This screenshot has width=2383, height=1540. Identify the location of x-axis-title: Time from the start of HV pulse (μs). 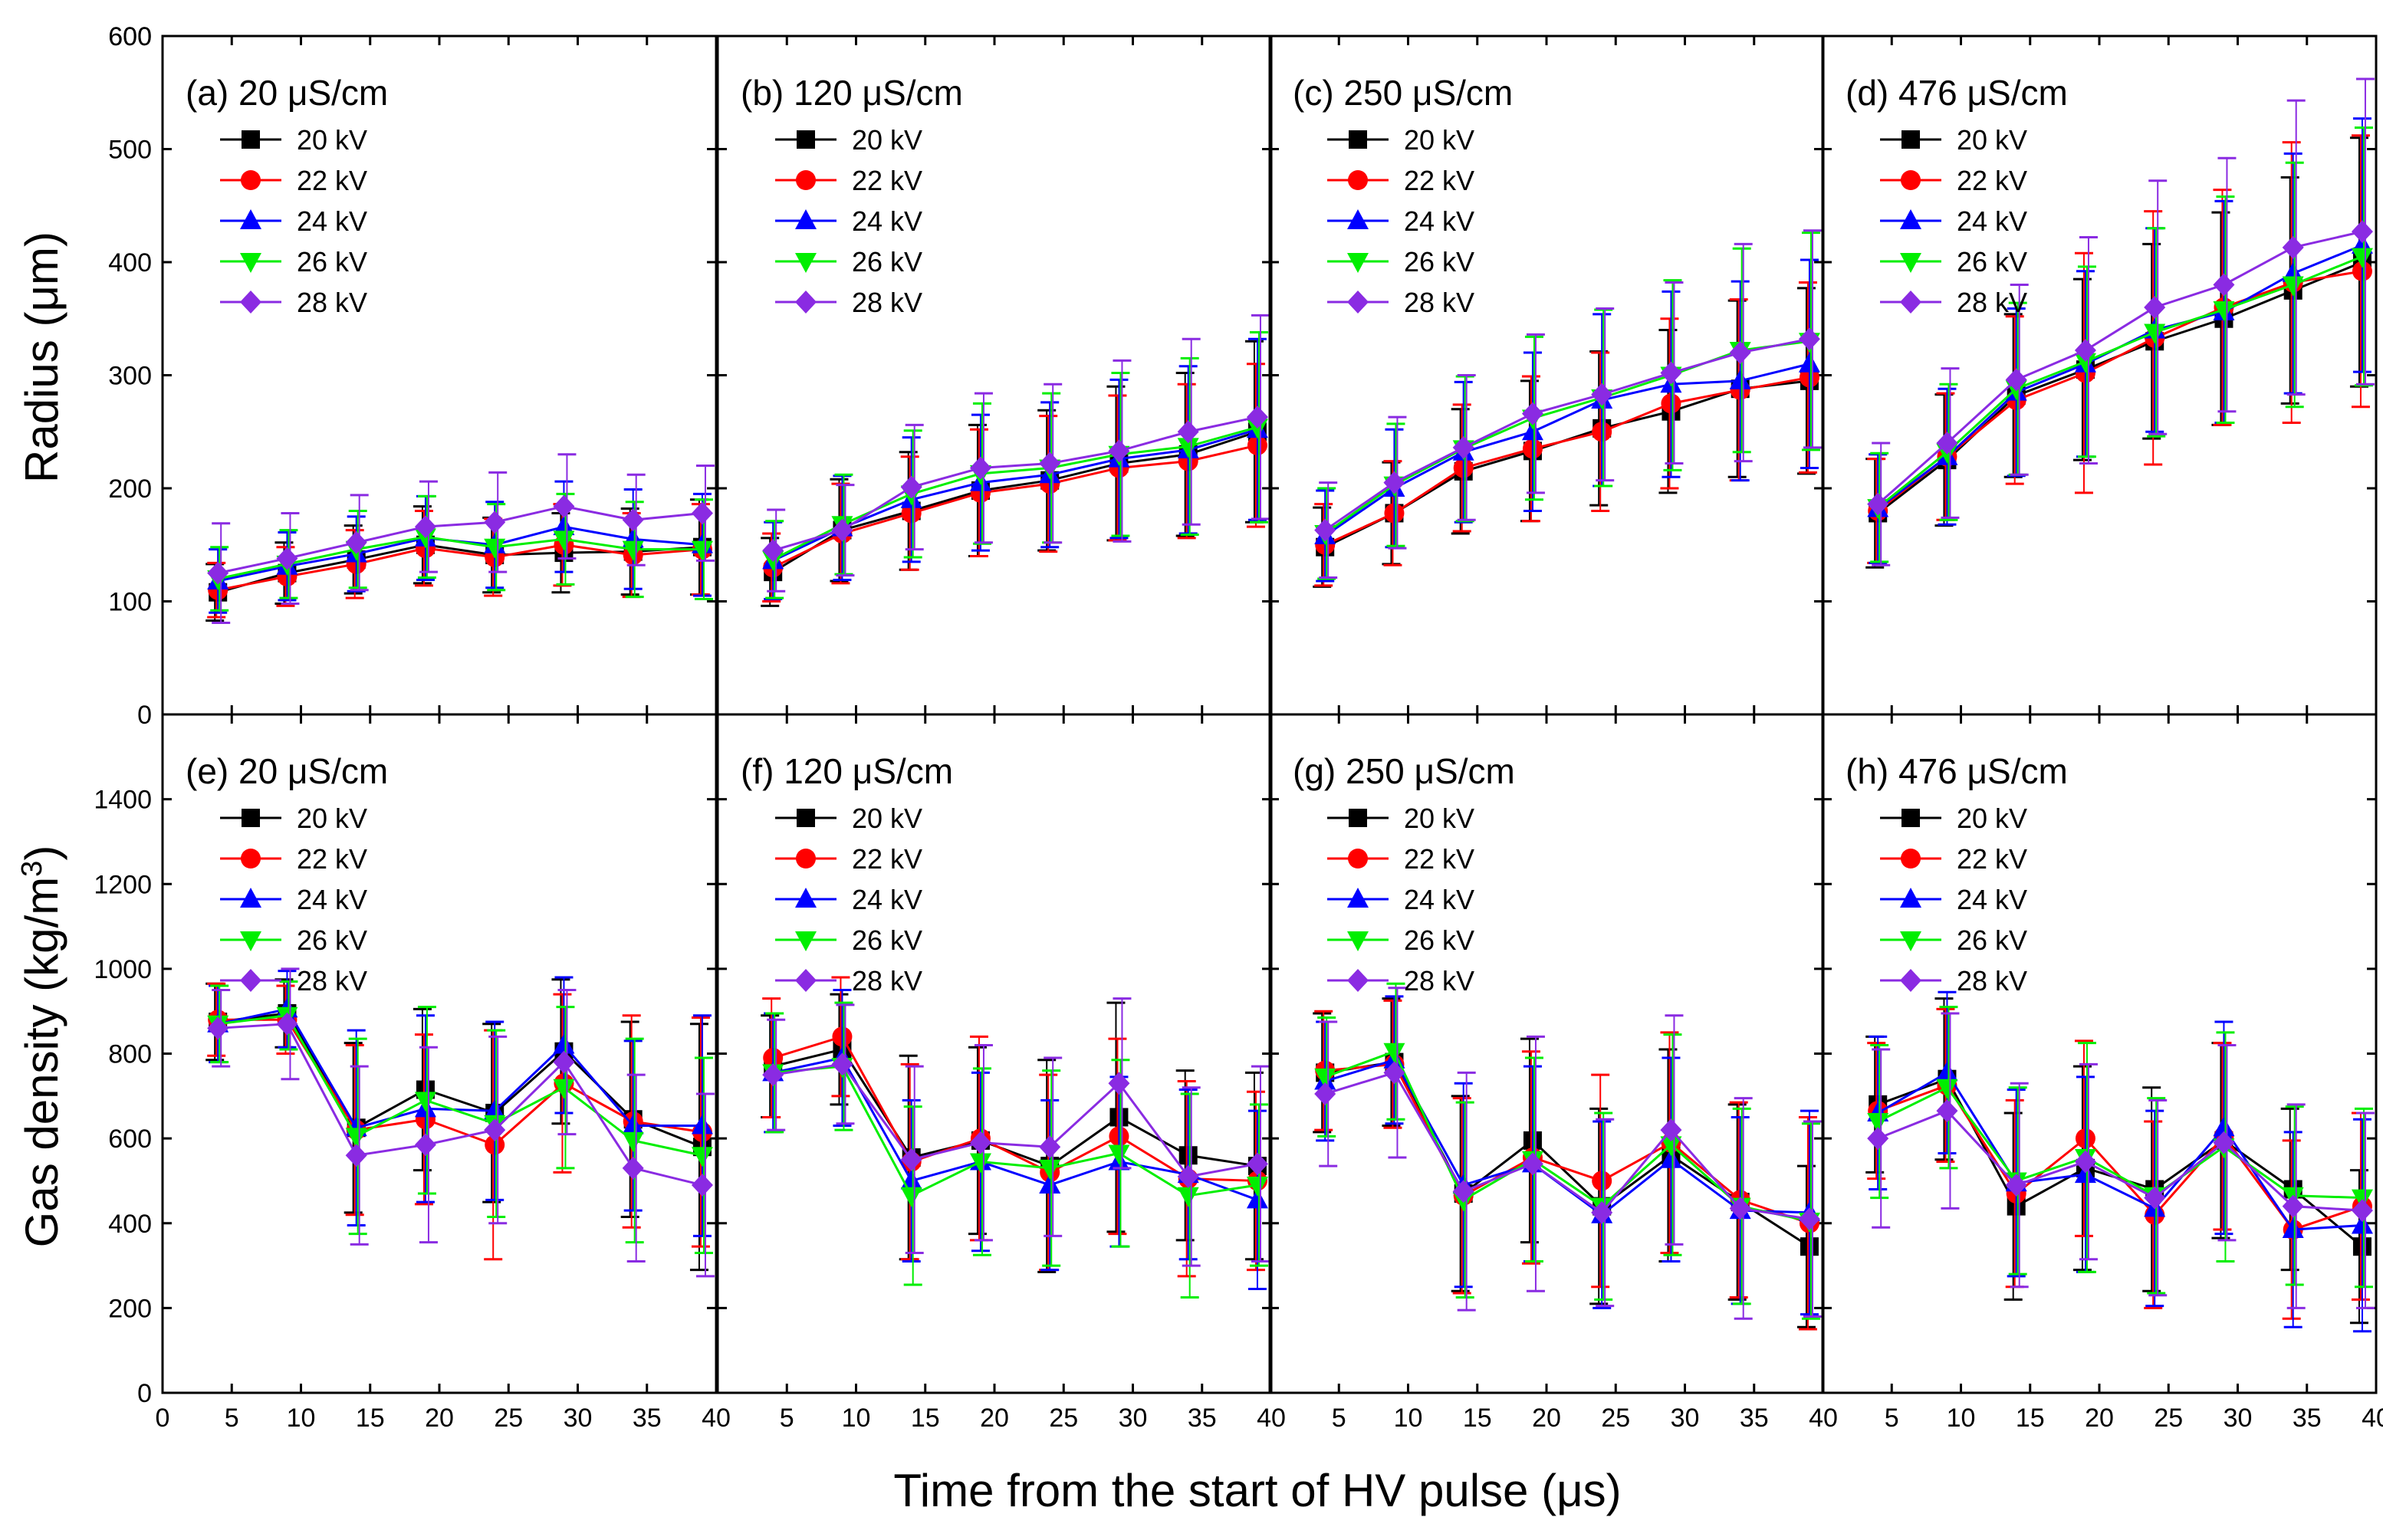
(1257, 1490).